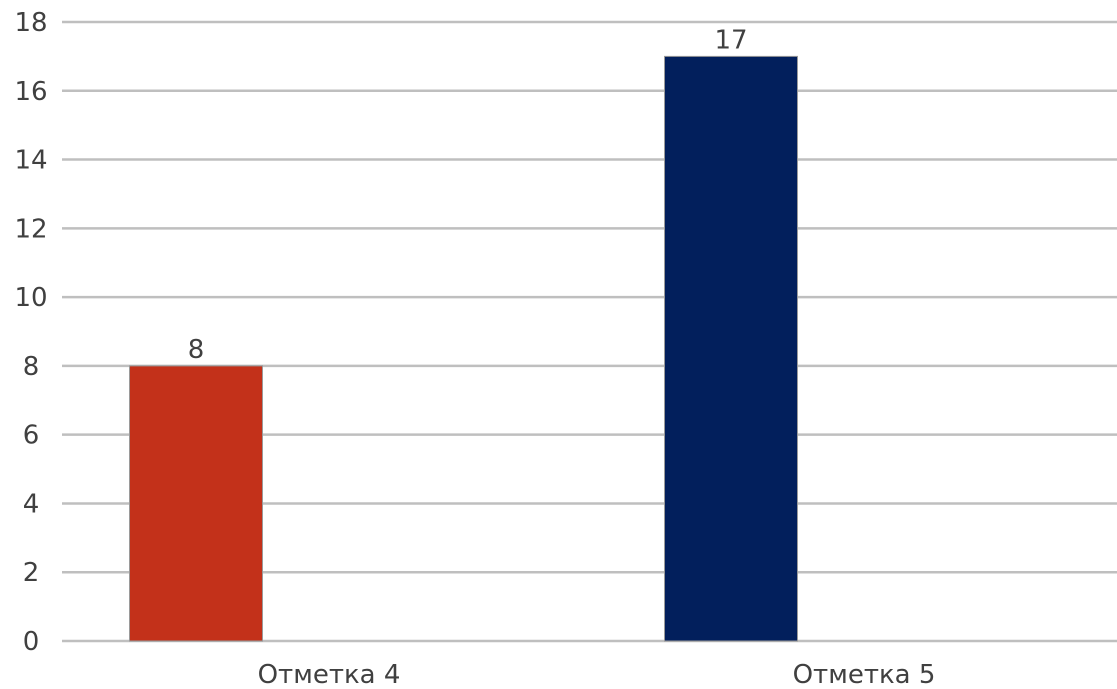  I want to click on y-tick-label: 12, so click(30, 229).